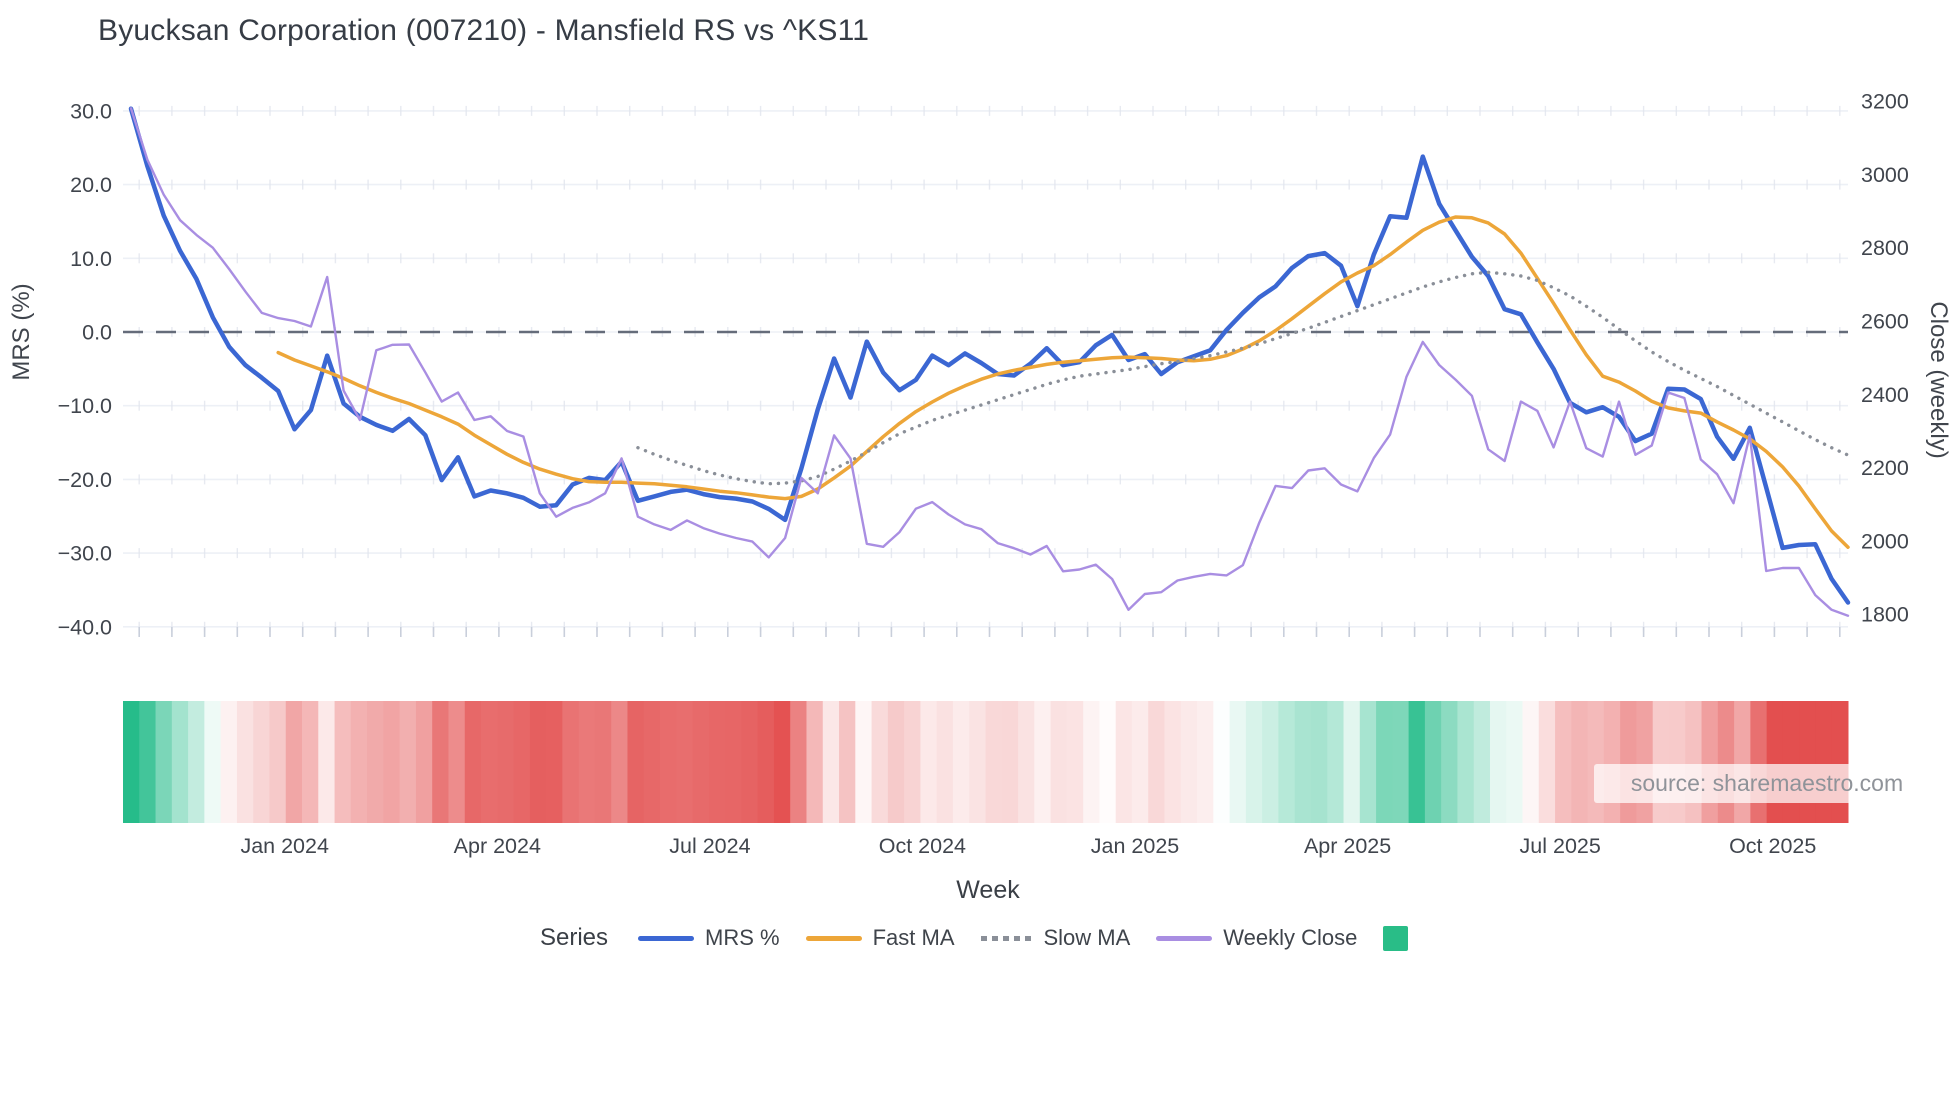  Describe the element at coordinates (1135, 846) in the screenshot. I see `x-tick-label: Jan 2025` at that location.